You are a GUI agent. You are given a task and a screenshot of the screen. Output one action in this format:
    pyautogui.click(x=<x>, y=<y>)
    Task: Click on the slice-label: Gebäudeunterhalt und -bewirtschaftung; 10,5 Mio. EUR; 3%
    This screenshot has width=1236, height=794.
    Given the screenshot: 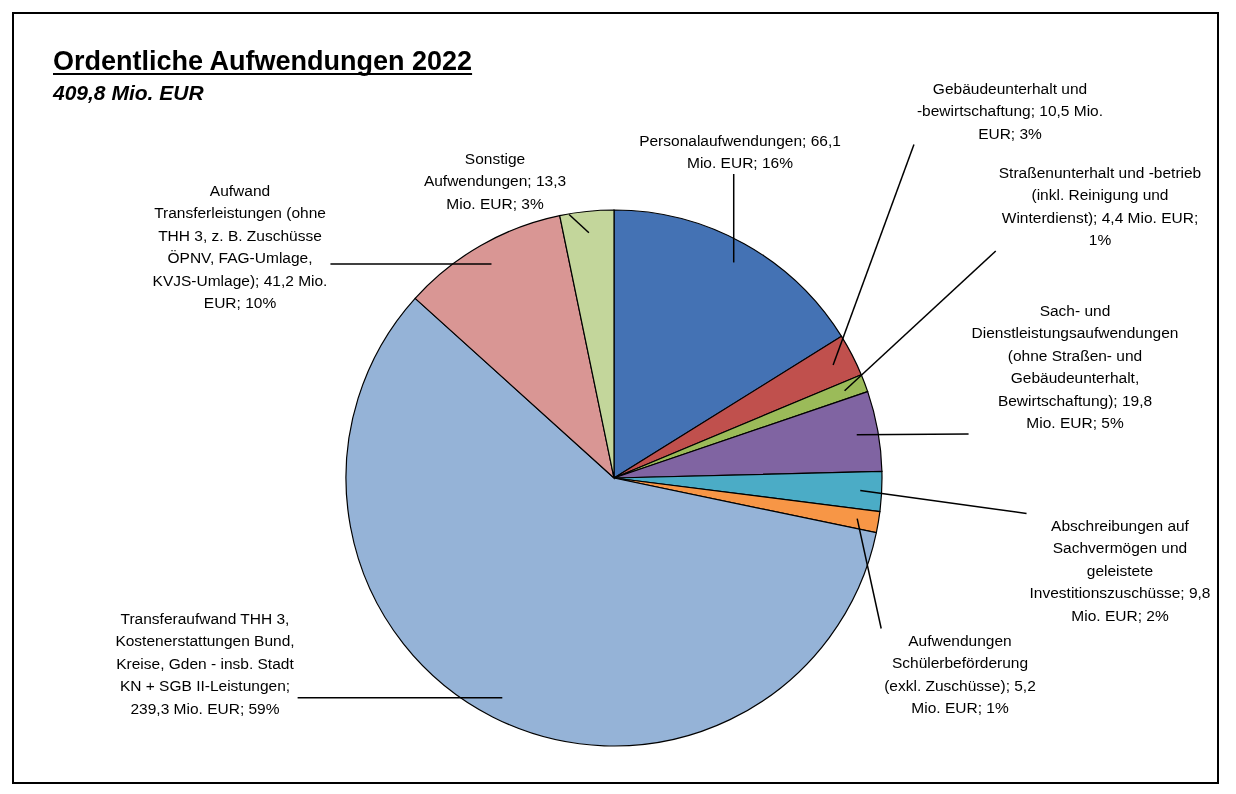 What is the action you would take?
    pyautogui.click(x=1010, y=110)
    